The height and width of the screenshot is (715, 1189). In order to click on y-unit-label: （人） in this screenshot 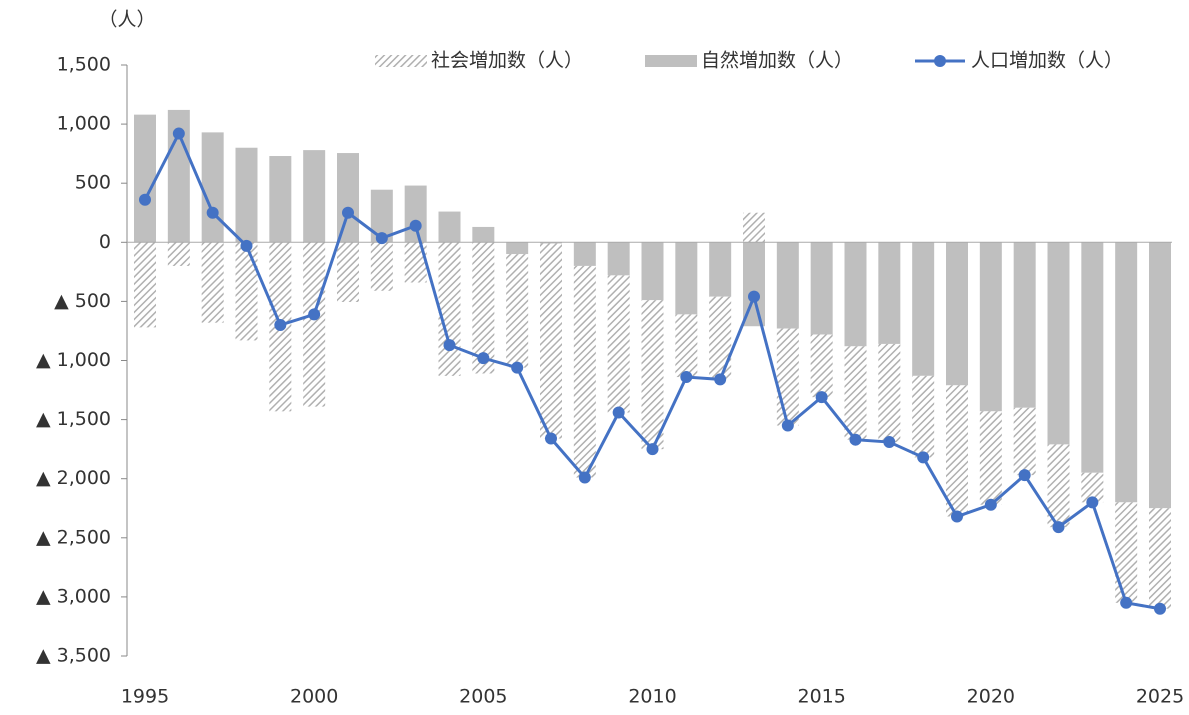, I will do `click(126, 20)`.